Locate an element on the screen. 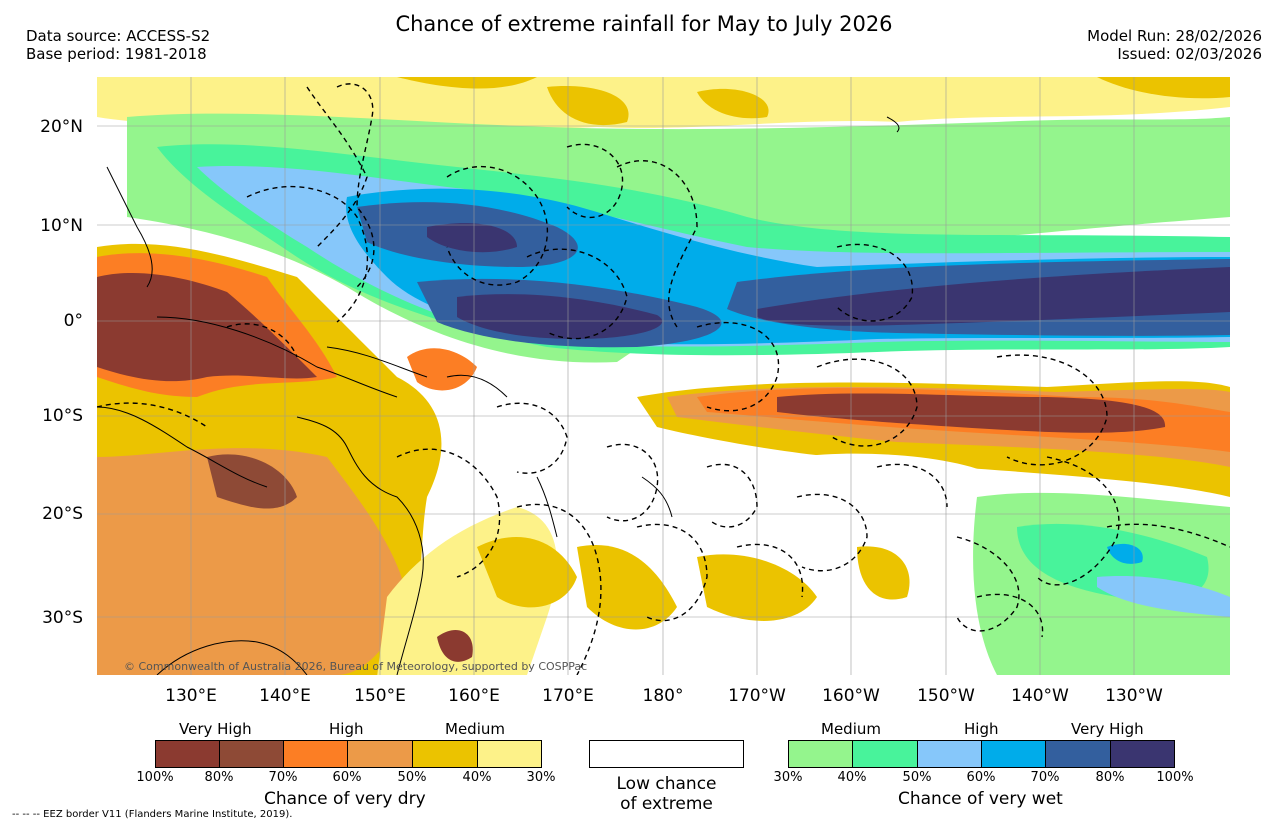  lon-label-140w: 140°W is located at coordinates (1040, 696).